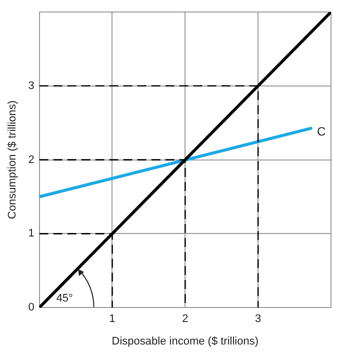 The image size is (343, 354). I want to click on annotation: 45°, so click(64, 298).